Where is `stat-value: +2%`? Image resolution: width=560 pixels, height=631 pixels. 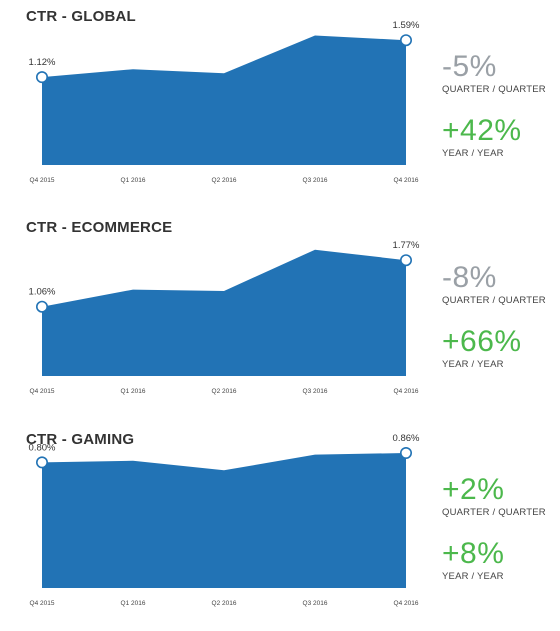 stat-value: +2% is located at coordinates (473, 489).